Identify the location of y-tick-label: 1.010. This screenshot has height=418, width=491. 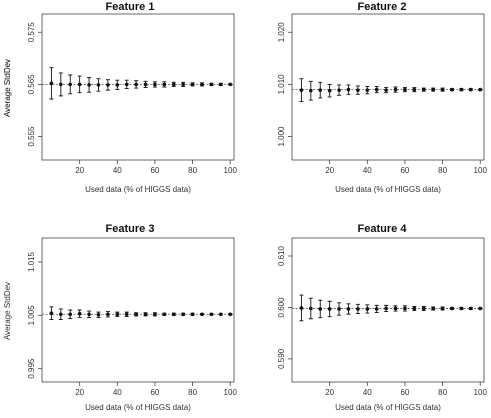
(281, 84).